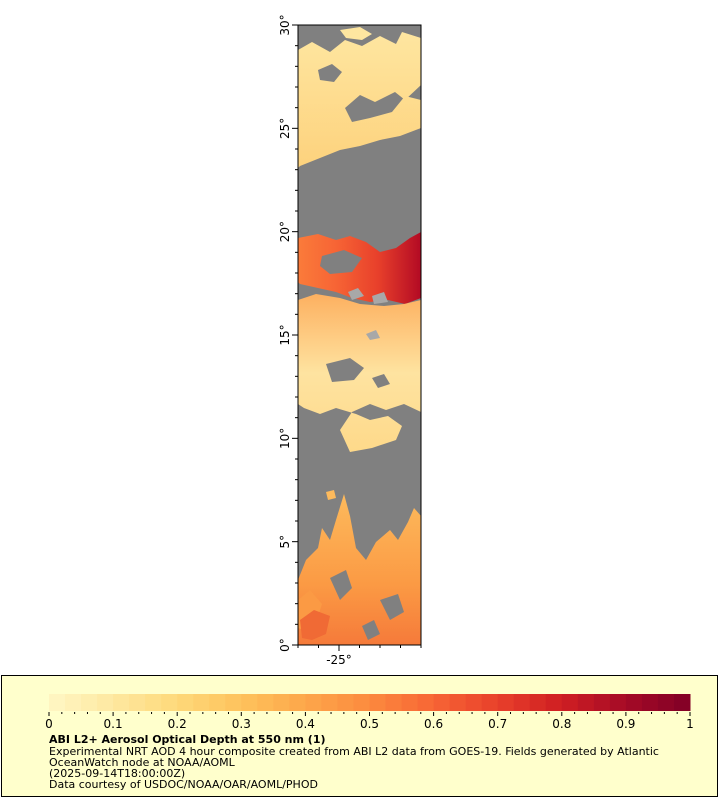 This screenshot has width=720, height=800. Describe the element at coordinates (359, 656) in the screenshot. I see `longitude-axis: -25°` at that location.